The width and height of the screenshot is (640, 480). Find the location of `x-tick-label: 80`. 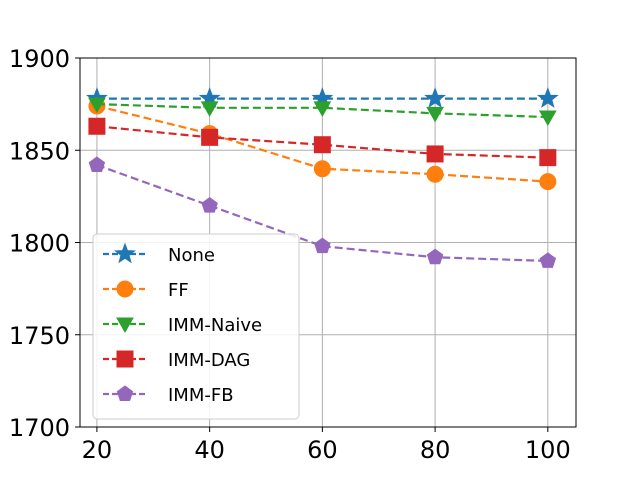

x-tick-label: 80 is located at coordinates (435, 450).